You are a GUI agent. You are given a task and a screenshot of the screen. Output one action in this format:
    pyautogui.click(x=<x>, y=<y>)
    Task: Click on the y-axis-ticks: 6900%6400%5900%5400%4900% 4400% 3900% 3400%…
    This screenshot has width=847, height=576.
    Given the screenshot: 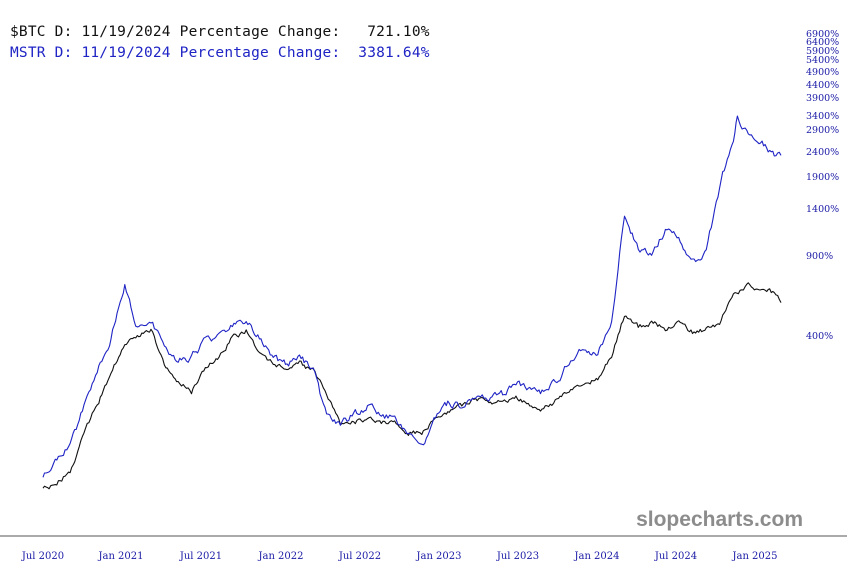 What is the action you would take?
    pyautogui.click(x=822, y=185)
    